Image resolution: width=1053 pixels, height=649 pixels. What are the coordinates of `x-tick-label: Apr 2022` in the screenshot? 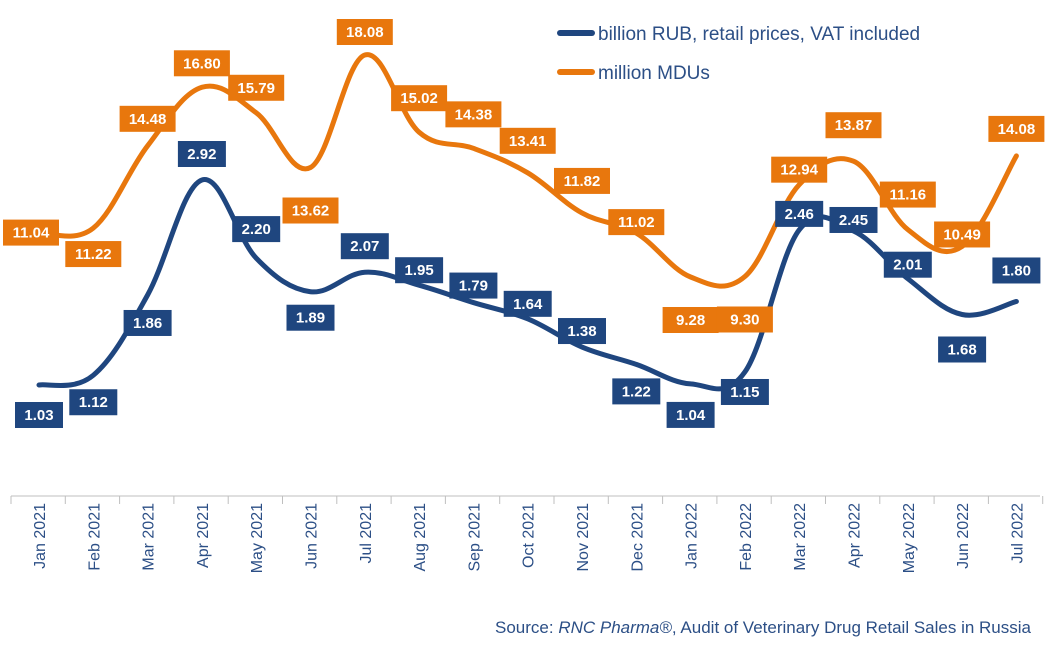 It's located at (855, 535).